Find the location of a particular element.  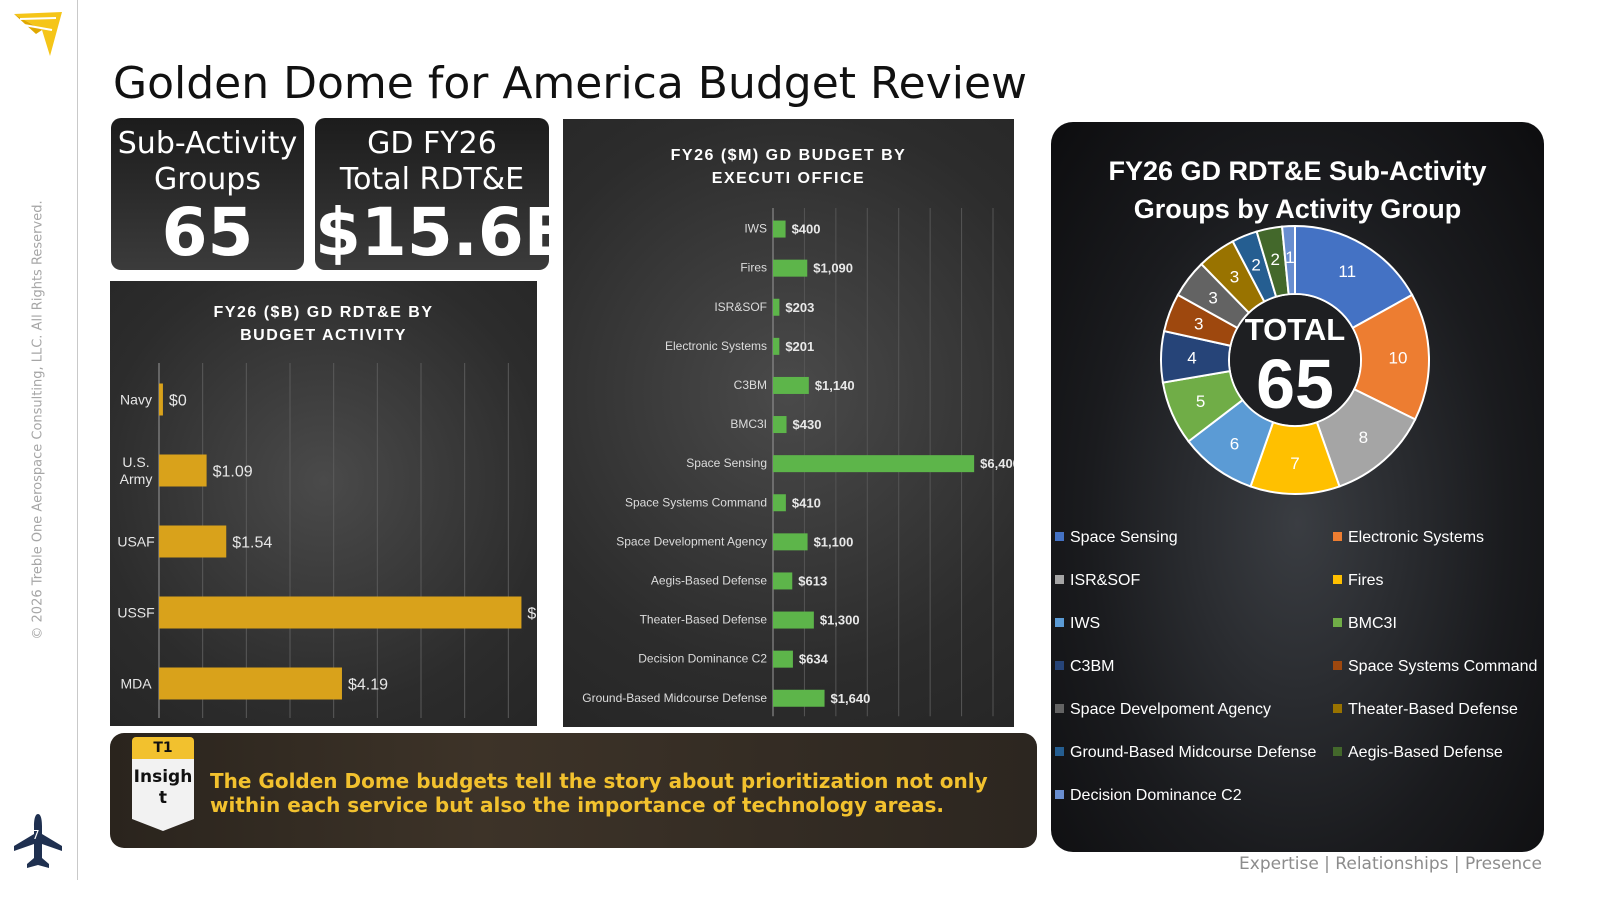

badge-text: Insigh is located at coordinates (163, 777).